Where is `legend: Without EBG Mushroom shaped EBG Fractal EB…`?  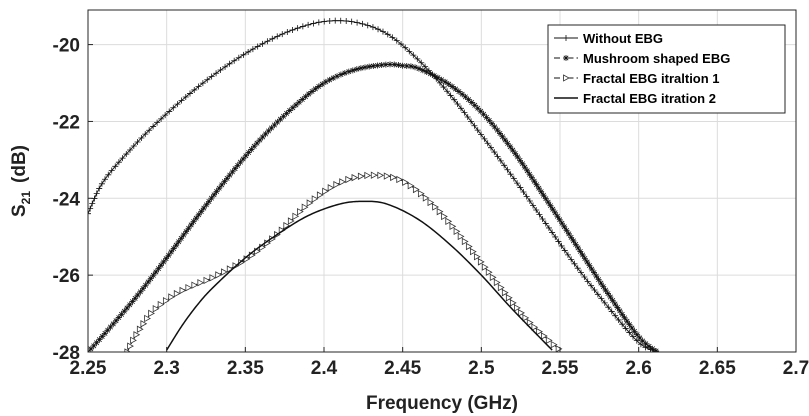 legend: Without EBG Mushroom shaped EBG Fractal EB… is located at coordinates (666, 69).